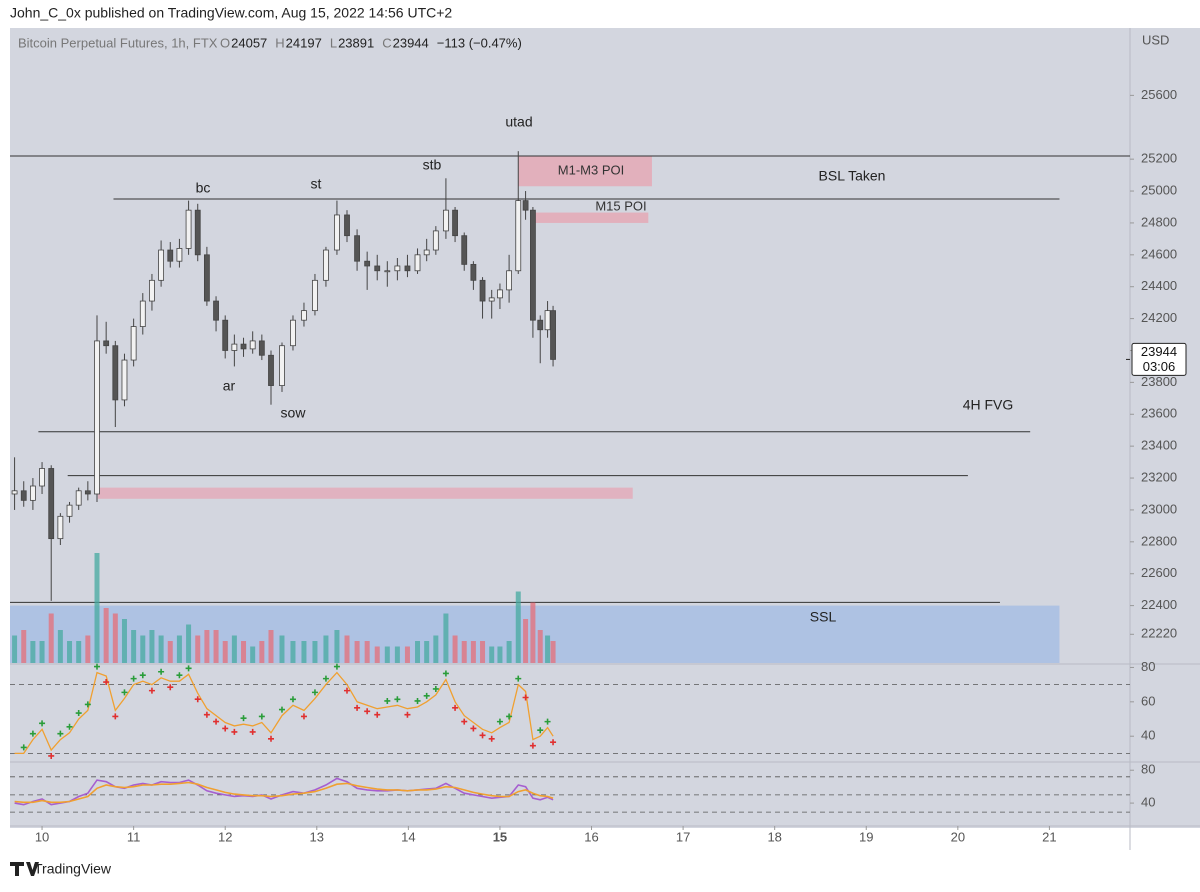 The height and width of the screenshot is (892, 1200). What do you see at coordinates (988, 405) in the screenshot?
I see `annotation: 4H FVG` at bounding box center [988, 405].